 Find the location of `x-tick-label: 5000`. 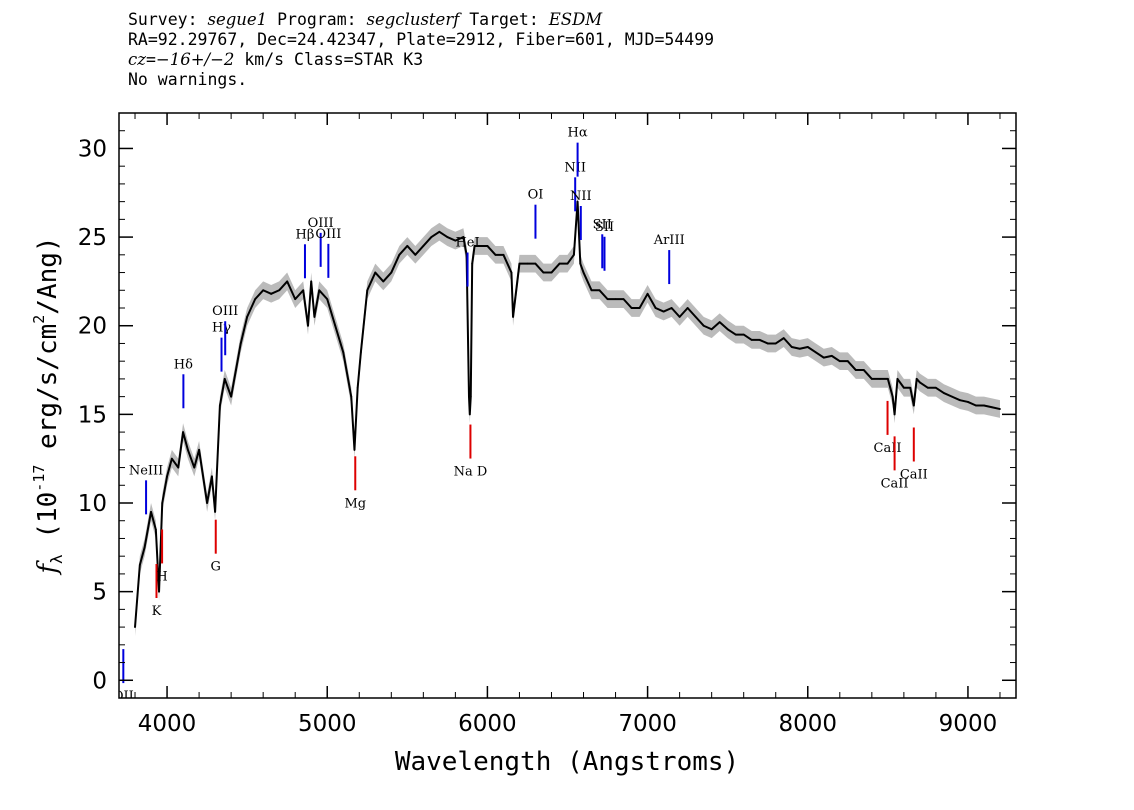

x-tick-label: 5000 is located at coordinates (327, 724).